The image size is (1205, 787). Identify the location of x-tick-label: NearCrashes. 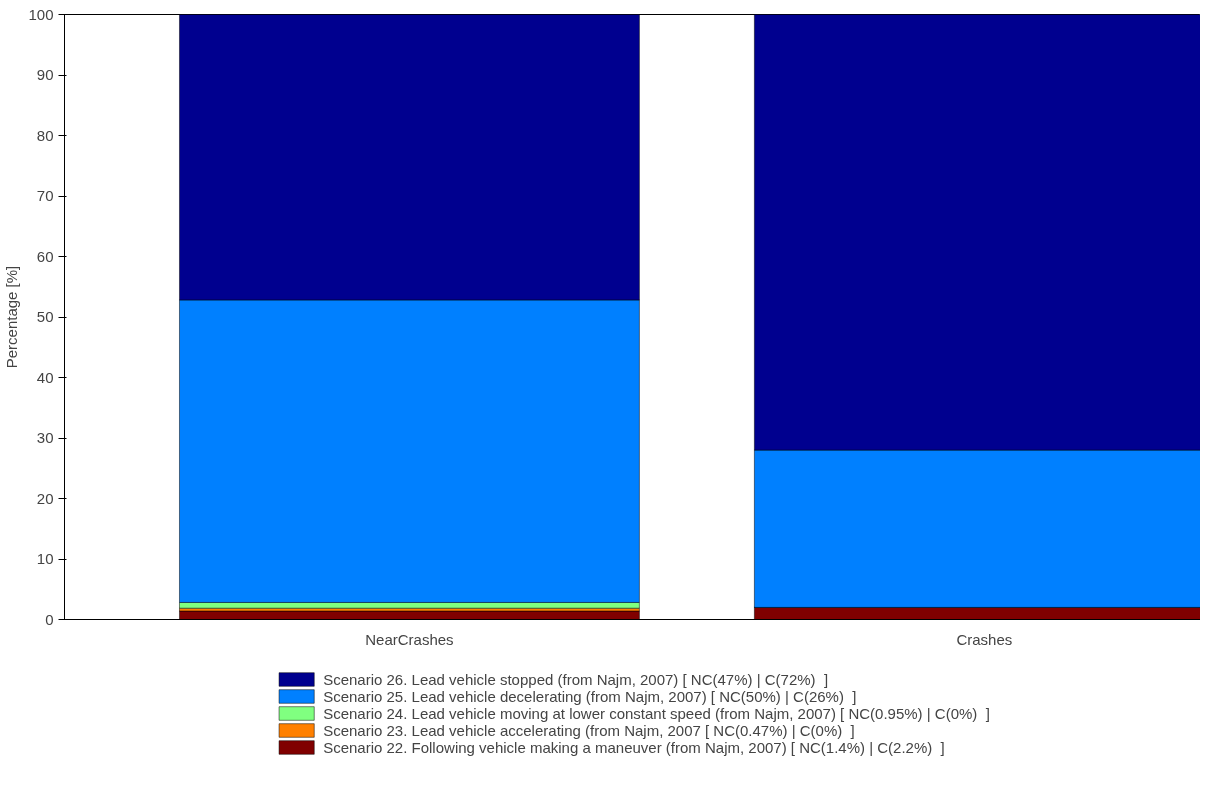
(409, 639).